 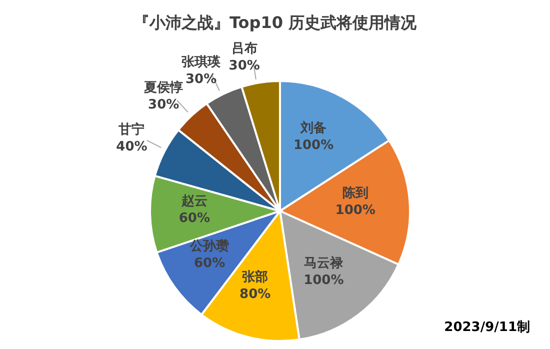 What do you see at coordinates (275, 22) in the screenshot?
I see `chart-title: 『小沛之战』Top10 历史武将使用情况` at bounding box center [275, 22].